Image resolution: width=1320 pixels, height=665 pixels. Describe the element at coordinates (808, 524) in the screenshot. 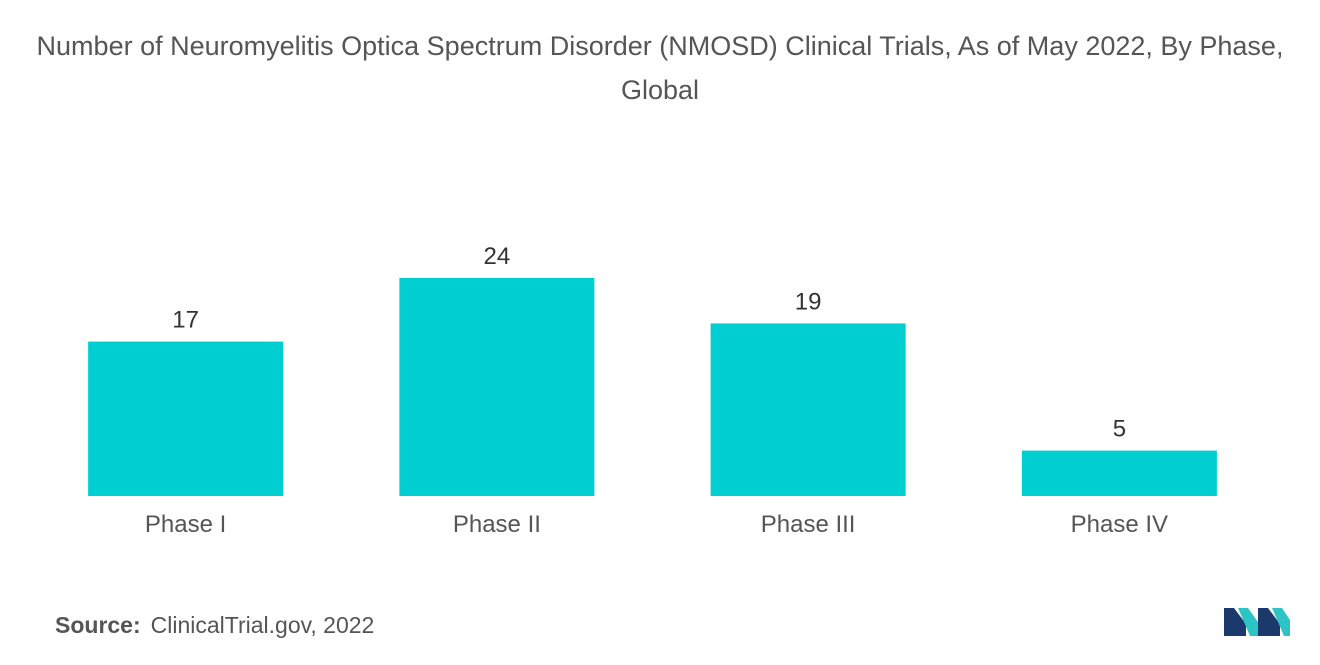

I see `x-tick-label: Phase III` at that location.